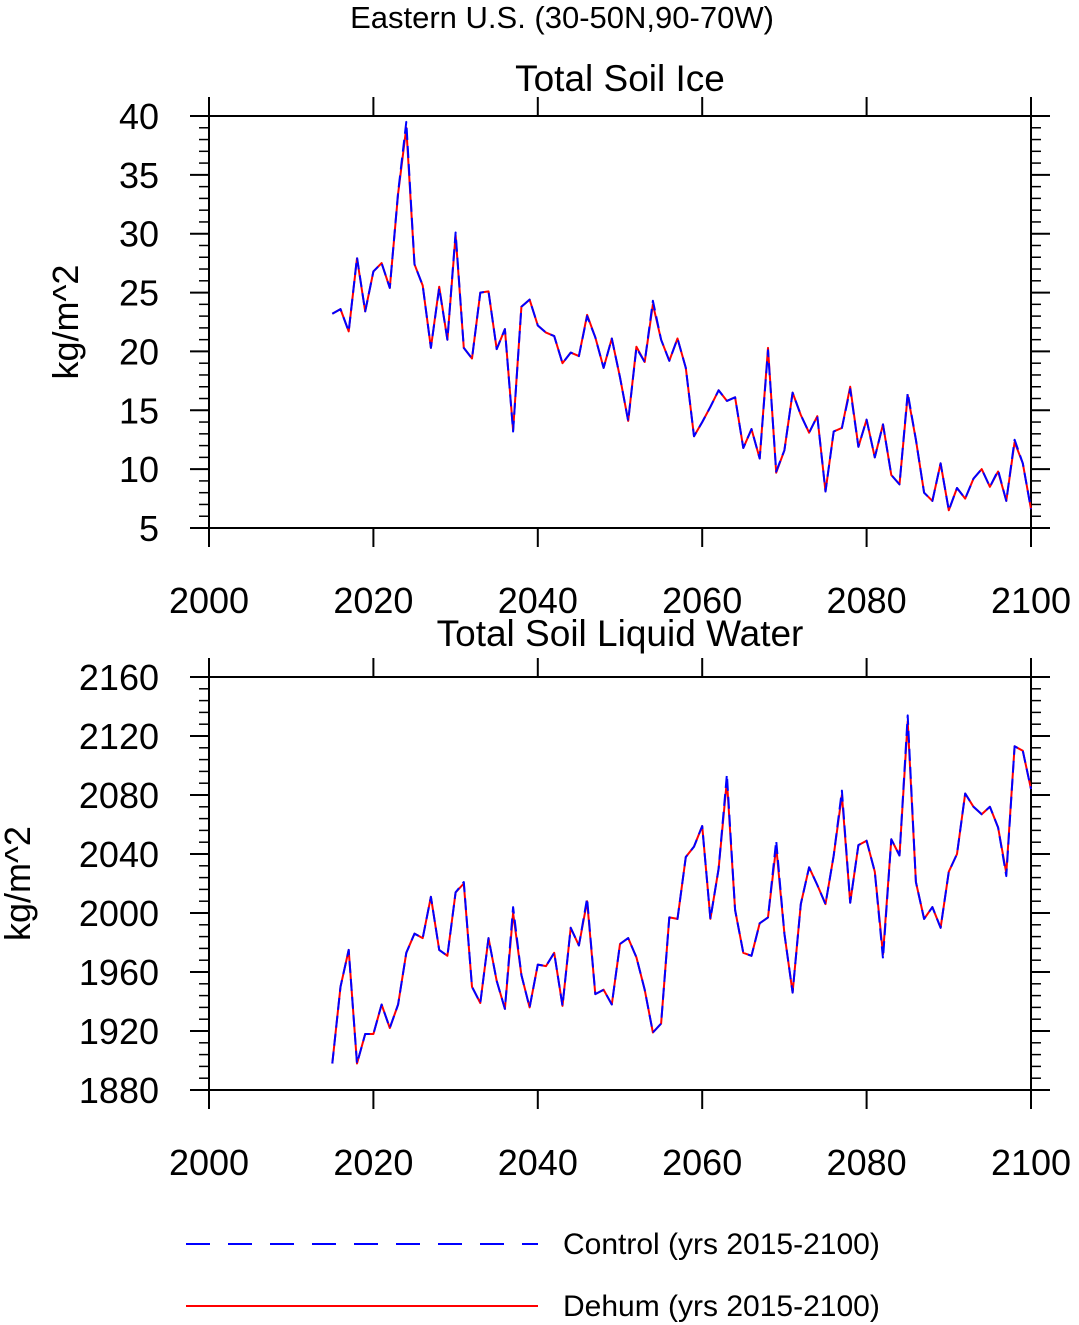  I want to click on y-tick-label: 30, so click(139, 234).